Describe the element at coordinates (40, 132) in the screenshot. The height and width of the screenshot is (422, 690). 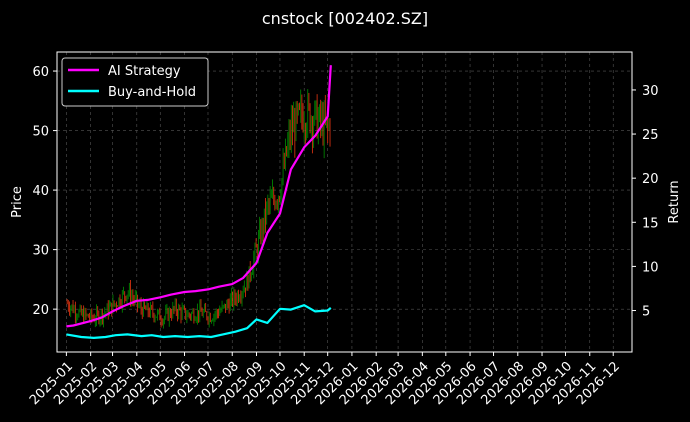
I see `y-tick-label: 50` at that location.